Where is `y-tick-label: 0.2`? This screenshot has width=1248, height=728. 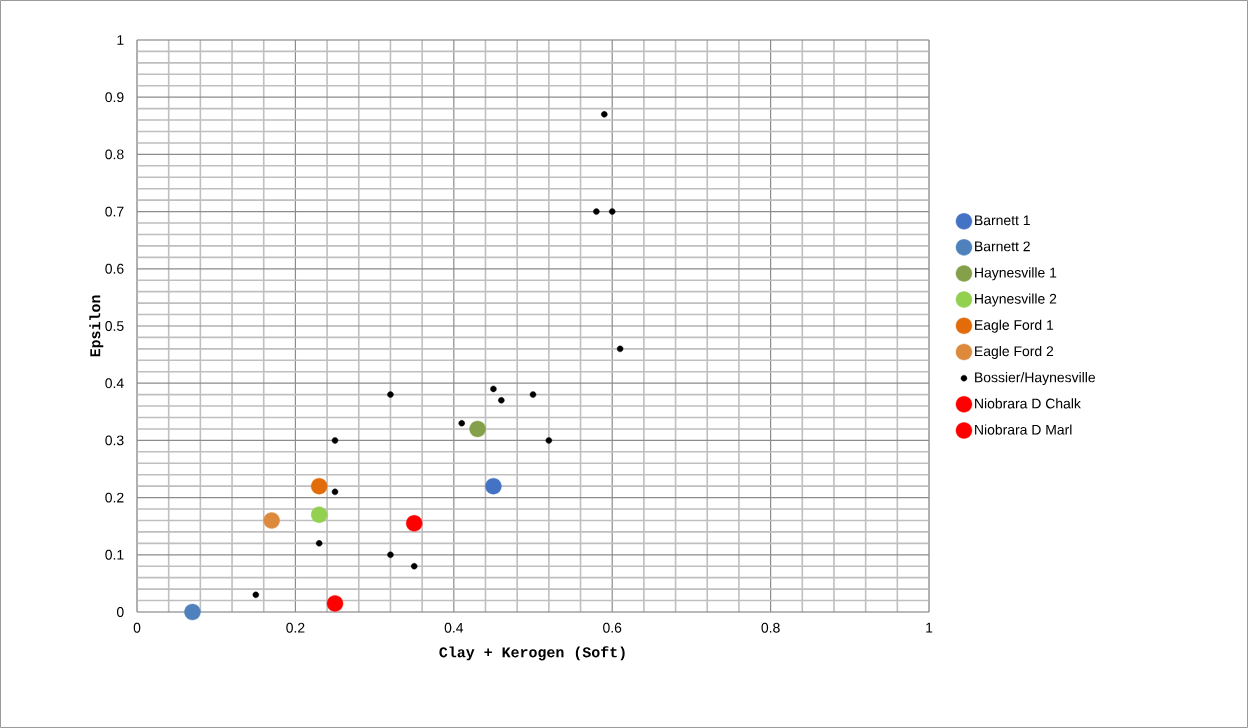 y-tick-label: 0.2 is located at coordinates (114, 497).